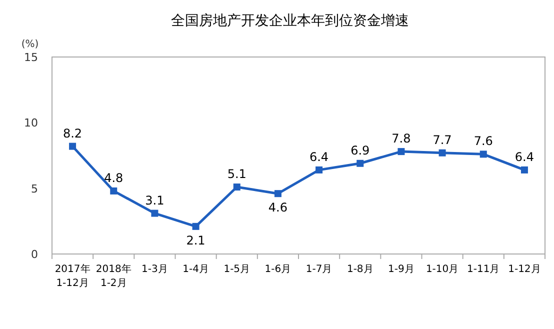  I want to click on y-axis-title: (%), so click(30, 44).